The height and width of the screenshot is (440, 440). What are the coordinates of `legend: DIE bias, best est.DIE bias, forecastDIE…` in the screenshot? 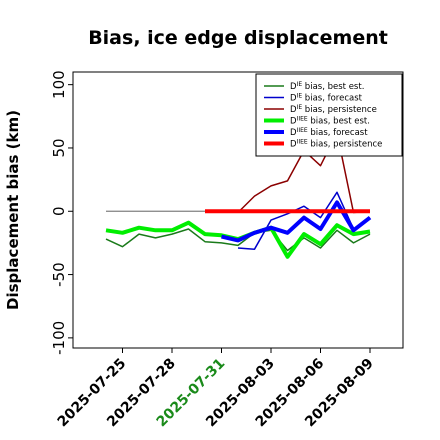 It's located at (329, 115).